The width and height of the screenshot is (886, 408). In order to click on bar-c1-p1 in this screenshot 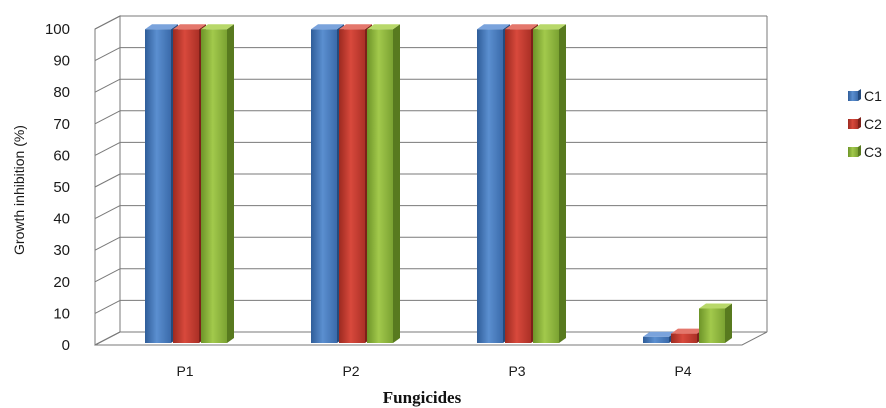, I will do `click(161, 183)`.